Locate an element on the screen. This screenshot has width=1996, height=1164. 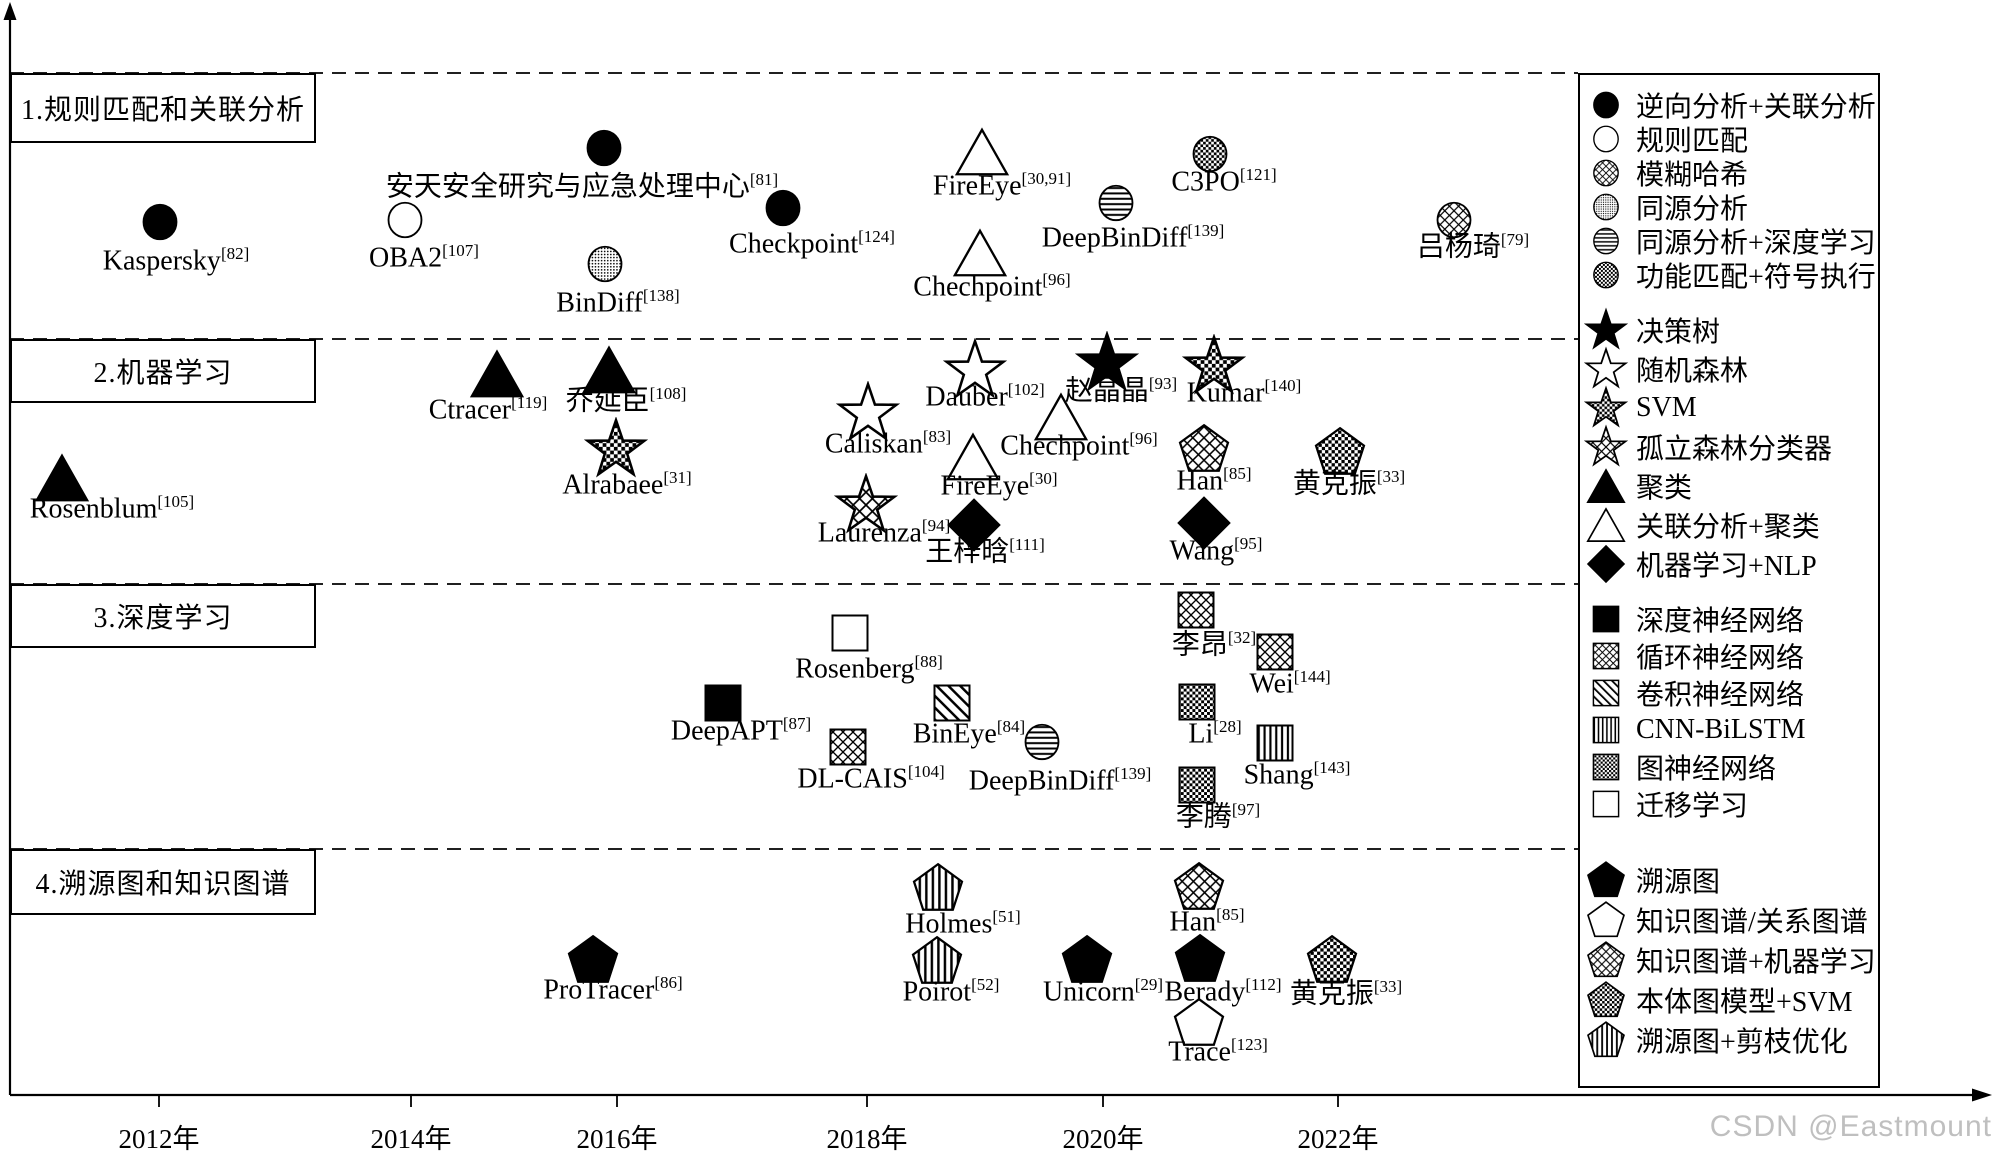
circle-solid-legend-icon is located at coordinates (1606, 105).